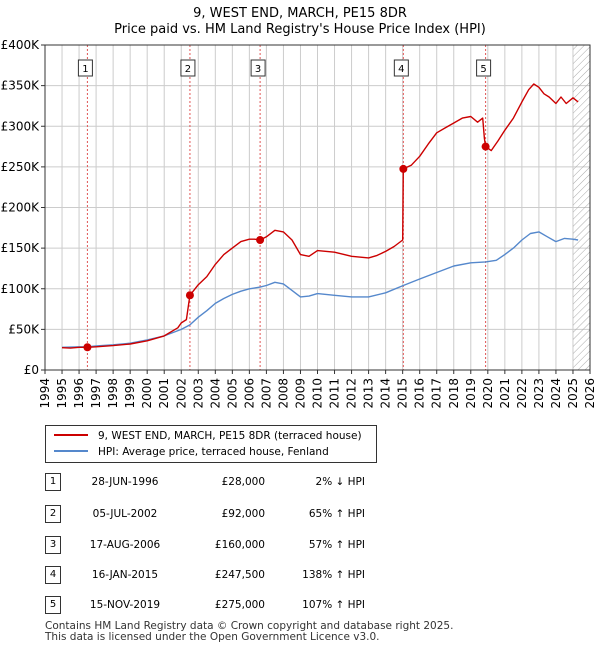 The width and height of the screenshot is (600, 650). What do you see at coordinates (232, 393) in the screenshot?
I see `x-tick-label: 2005` at bounding box center [232, 393].